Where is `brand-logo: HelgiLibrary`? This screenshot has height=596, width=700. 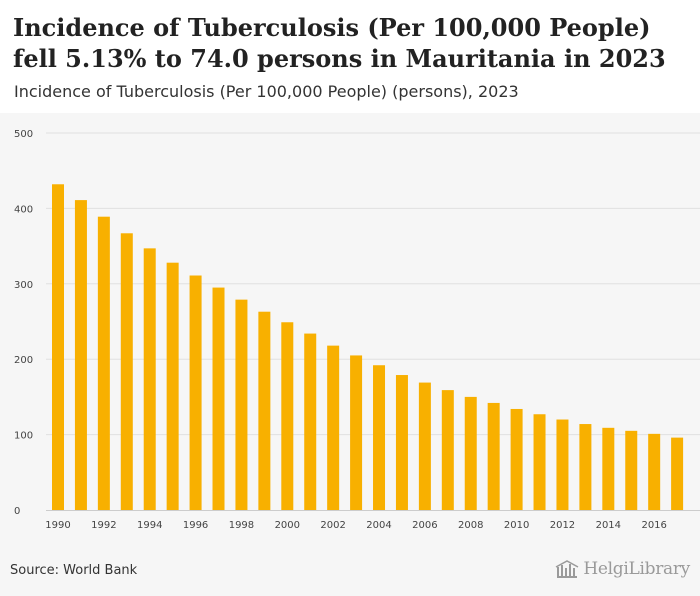
brand-logo: HelgiLibrary is located at coordinates (622, 569).